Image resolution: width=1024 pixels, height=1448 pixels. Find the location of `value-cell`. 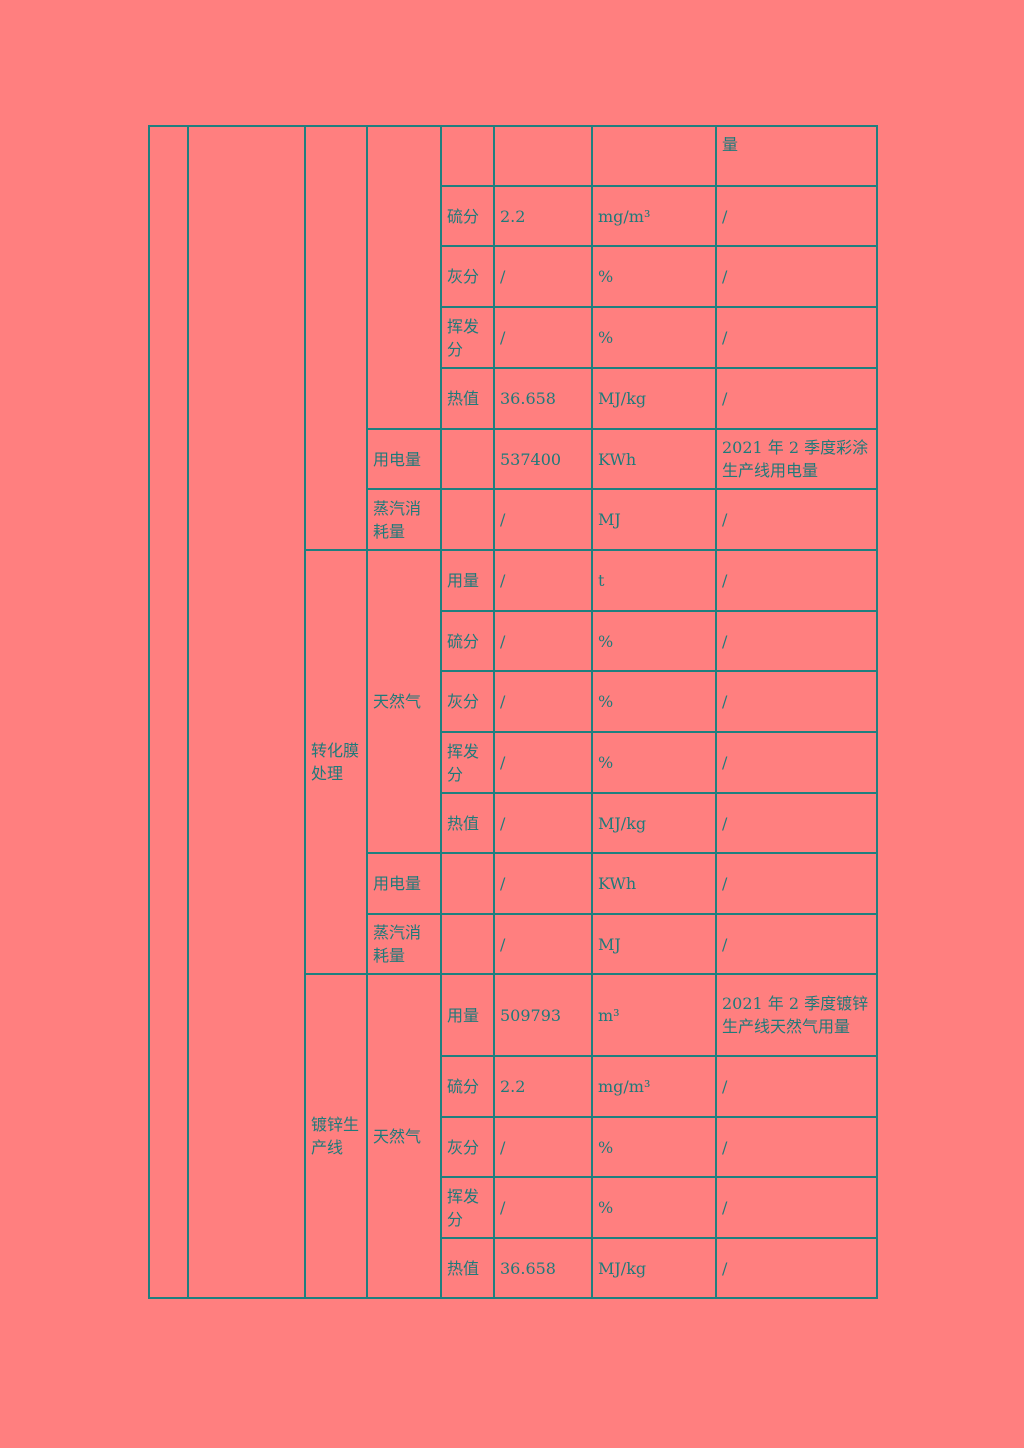

value-cell is located at coordinates (543, 156).